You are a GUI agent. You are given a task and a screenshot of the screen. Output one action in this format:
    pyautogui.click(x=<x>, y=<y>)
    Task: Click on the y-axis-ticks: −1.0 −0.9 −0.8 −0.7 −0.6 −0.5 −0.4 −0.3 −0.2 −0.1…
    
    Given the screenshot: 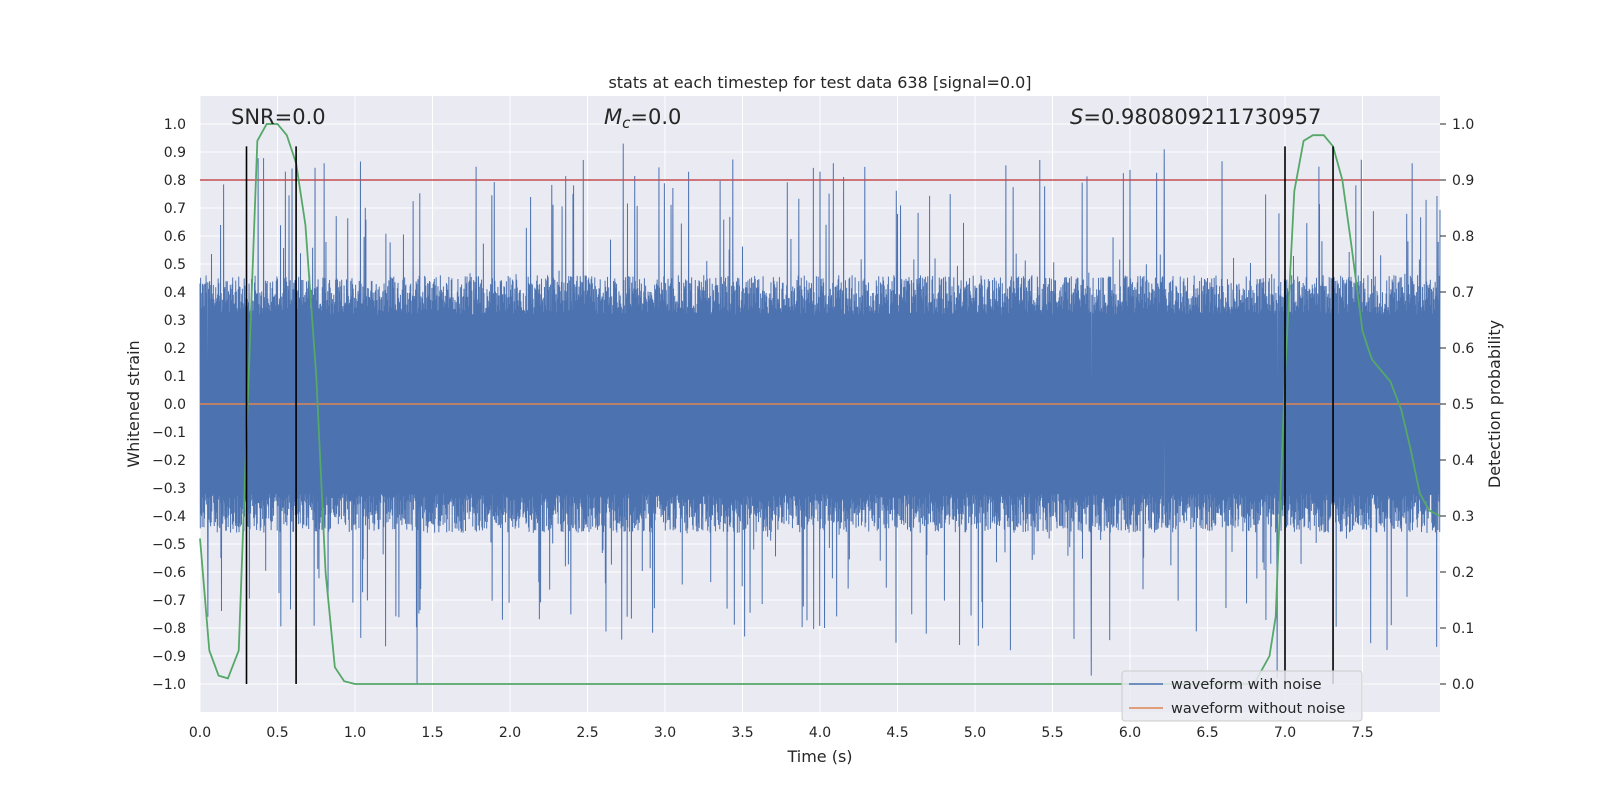 What is the action you would take?
    pyautogui.click(x=169, y=405)
    